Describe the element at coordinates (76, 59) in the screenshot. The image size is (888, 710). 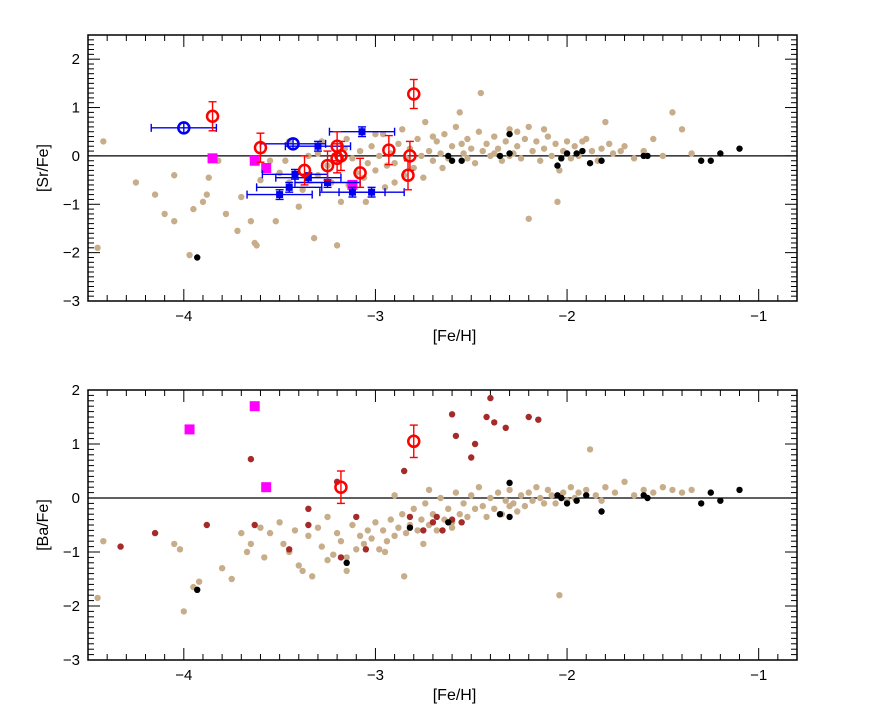
I see `y-tick-label: 2` at that location.